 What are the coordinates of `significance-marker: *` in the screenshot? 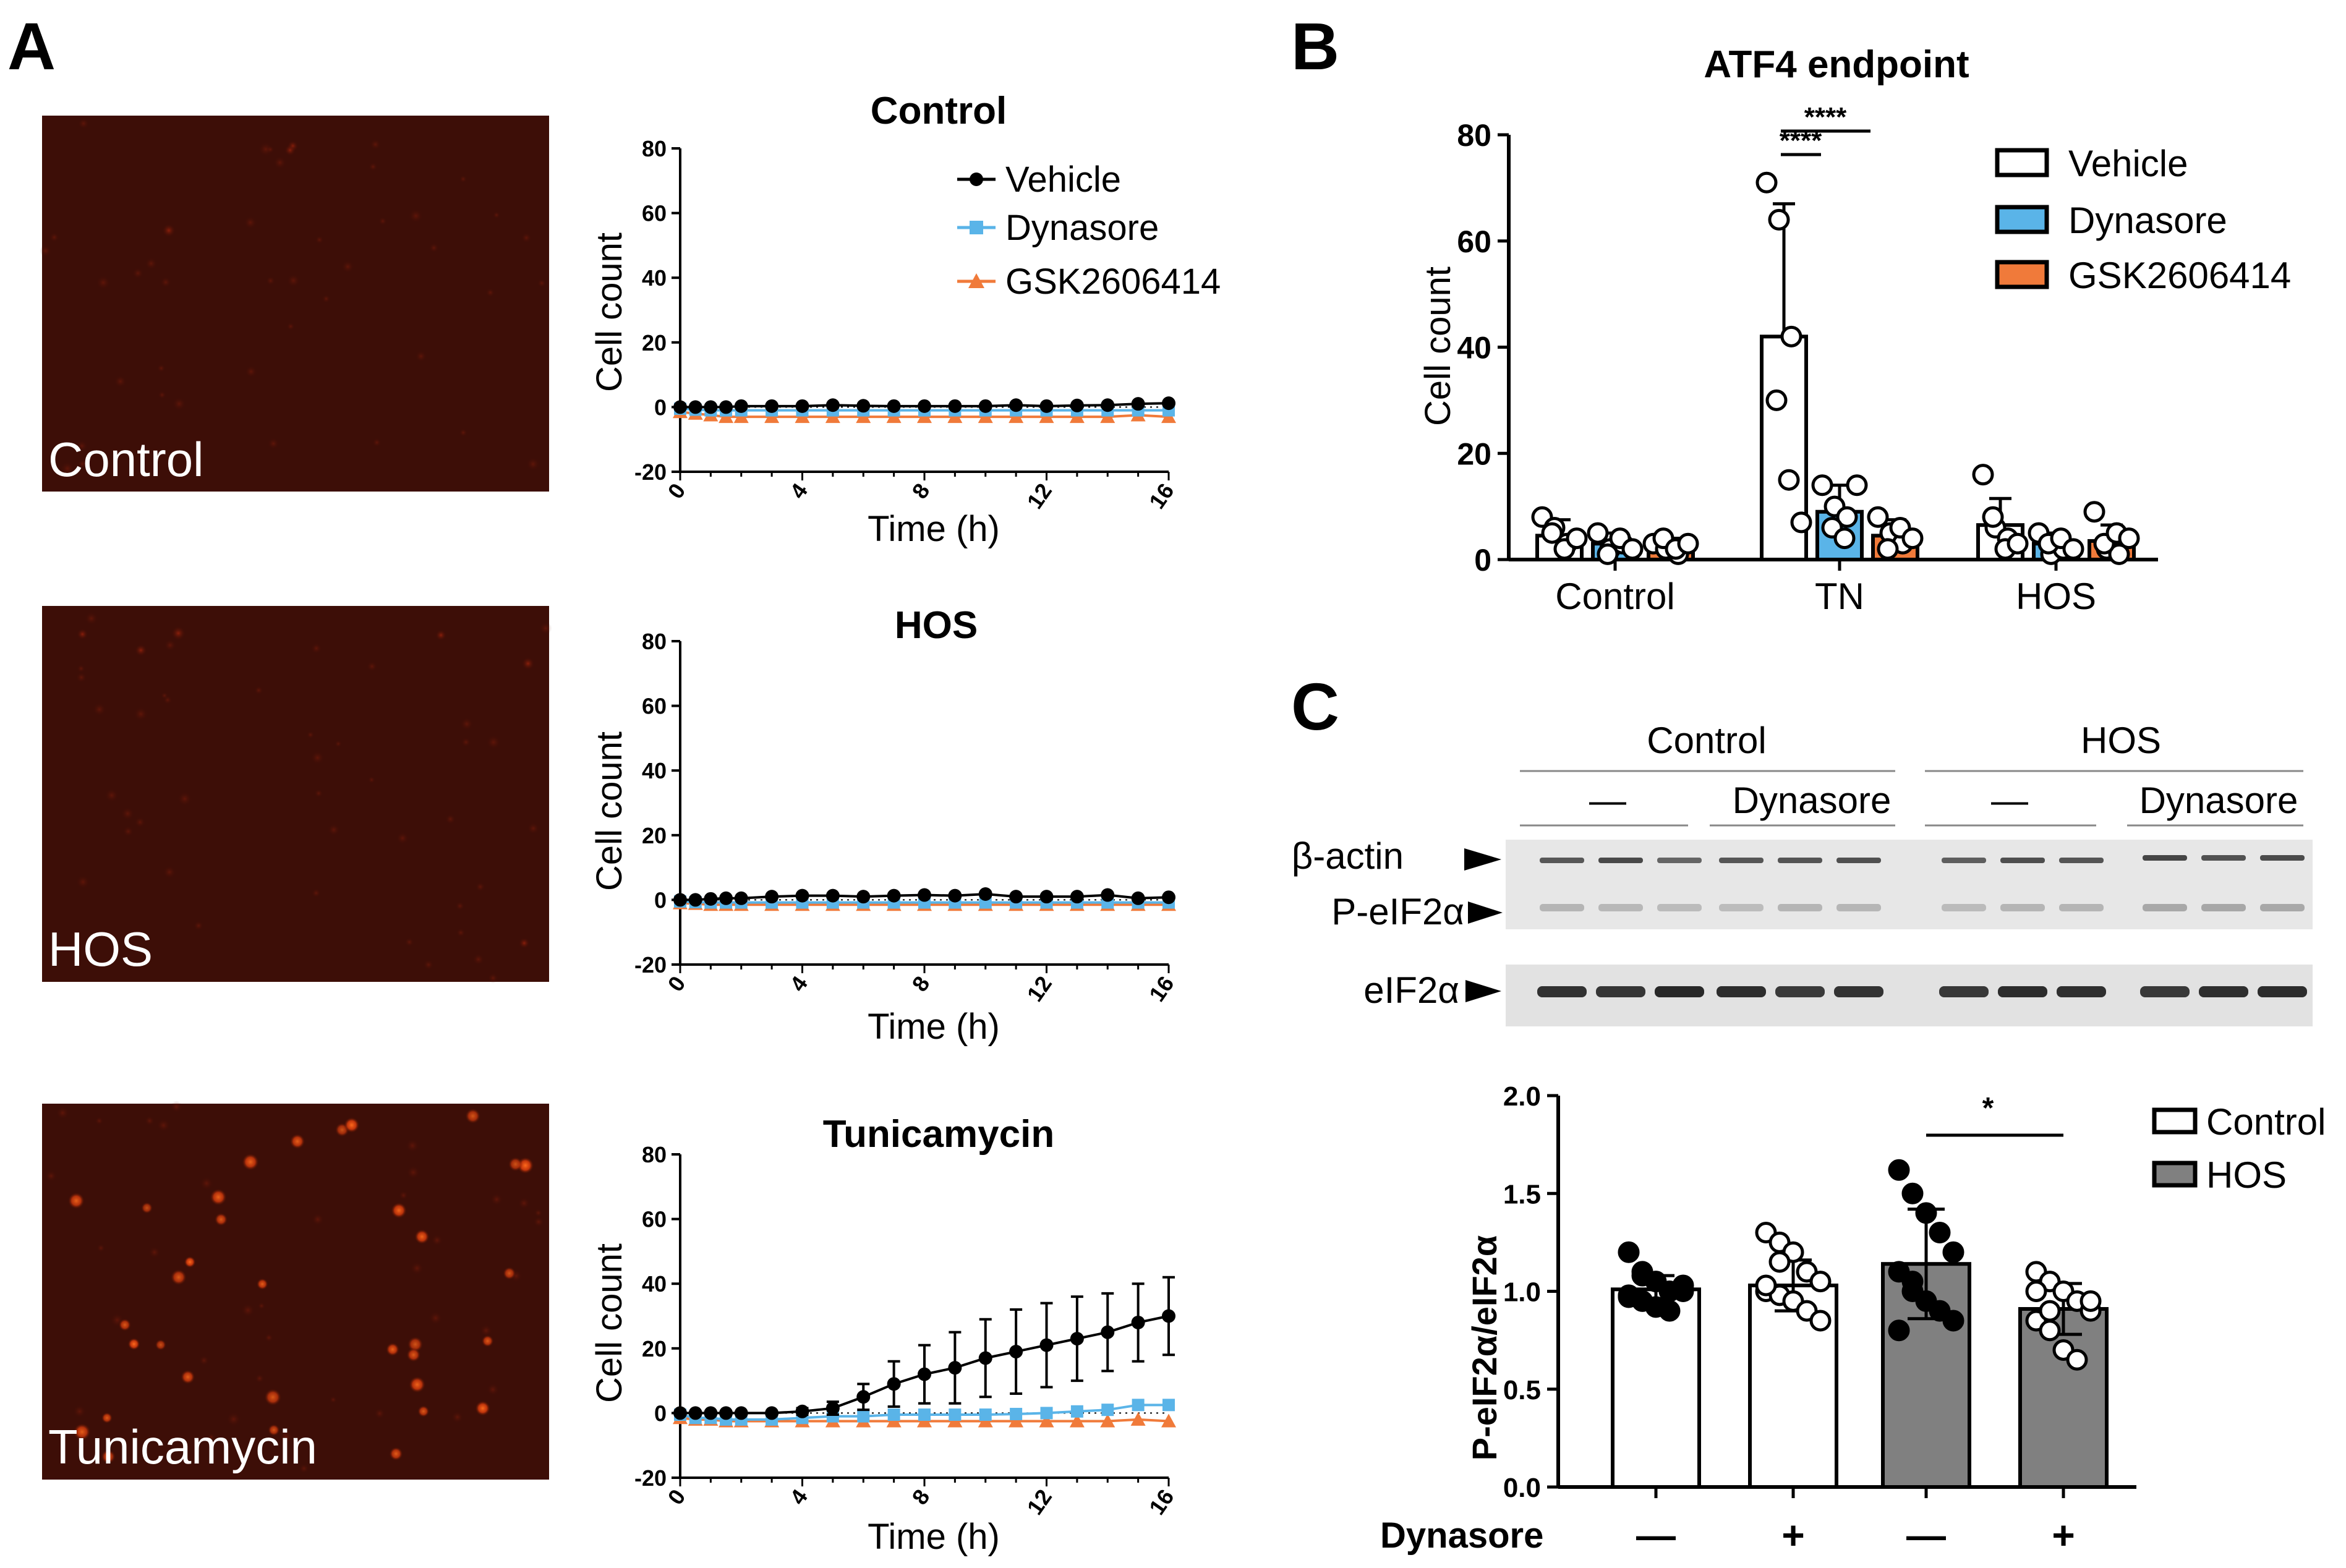 It's located at (1988, 1108).